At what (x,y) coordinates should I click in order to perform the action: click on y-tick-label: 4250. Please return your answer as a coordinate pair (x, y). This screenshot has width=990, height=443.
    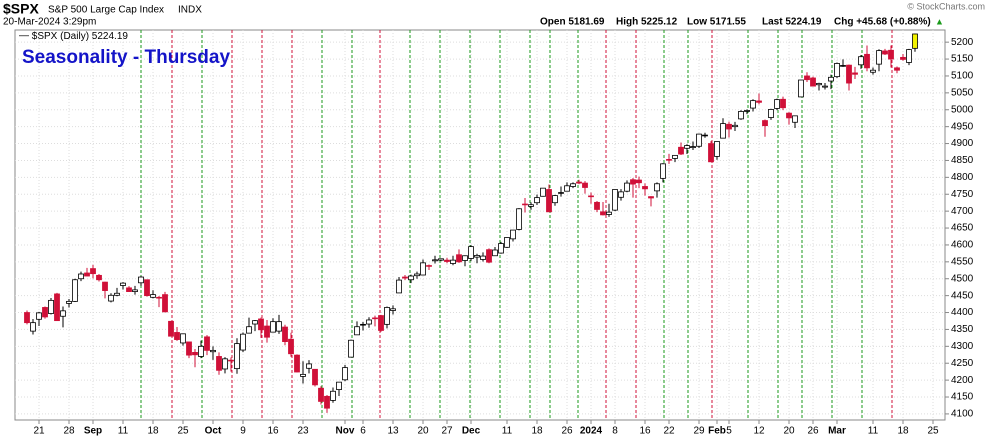
    Looking at the image, I should click on (962, 363).